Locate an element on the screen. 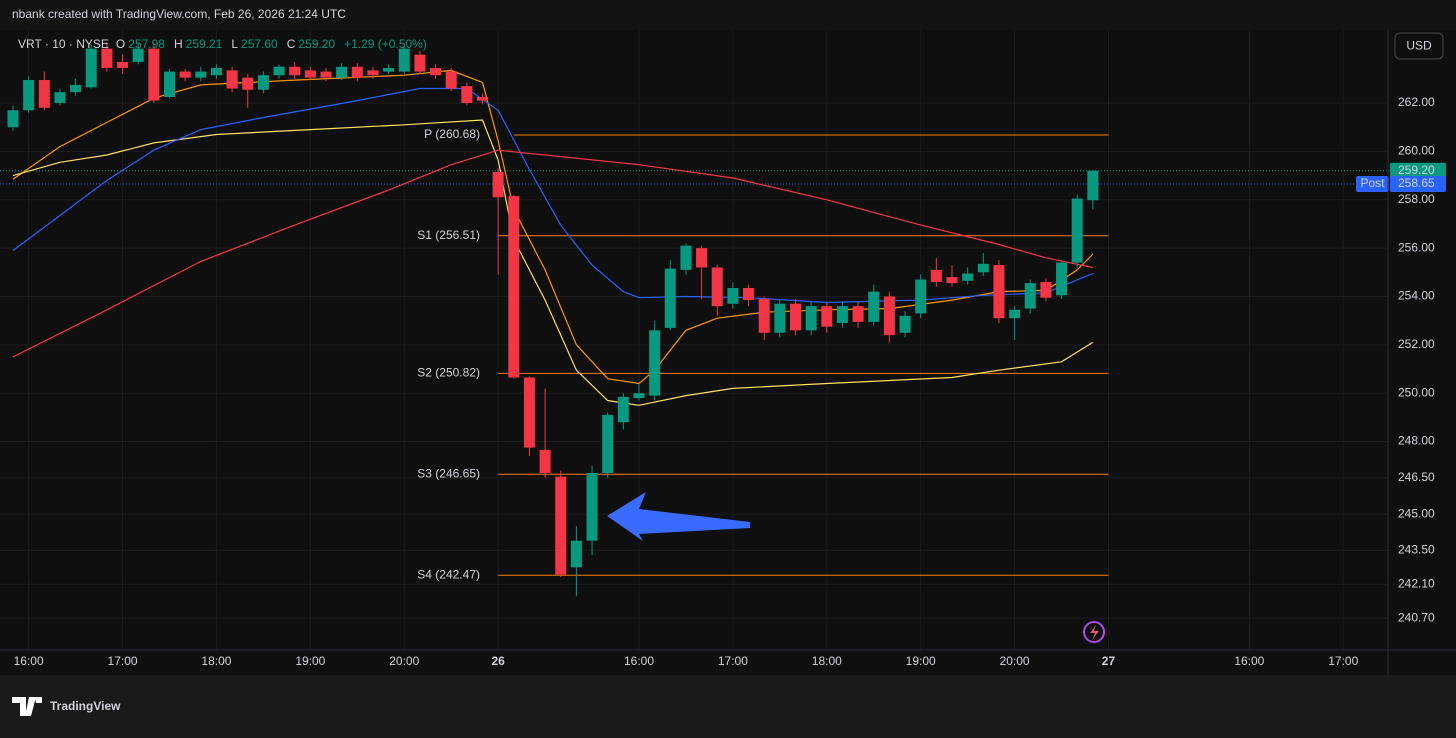 The height and width of the screenshot is (738, 1456). legend-key: C is located at coordinates (291, 44).